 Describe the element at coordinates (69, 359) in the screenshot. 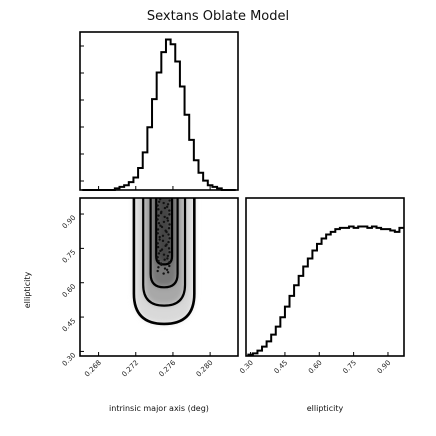

I see `bl-y-tick-label-0: 0.30` at that location.